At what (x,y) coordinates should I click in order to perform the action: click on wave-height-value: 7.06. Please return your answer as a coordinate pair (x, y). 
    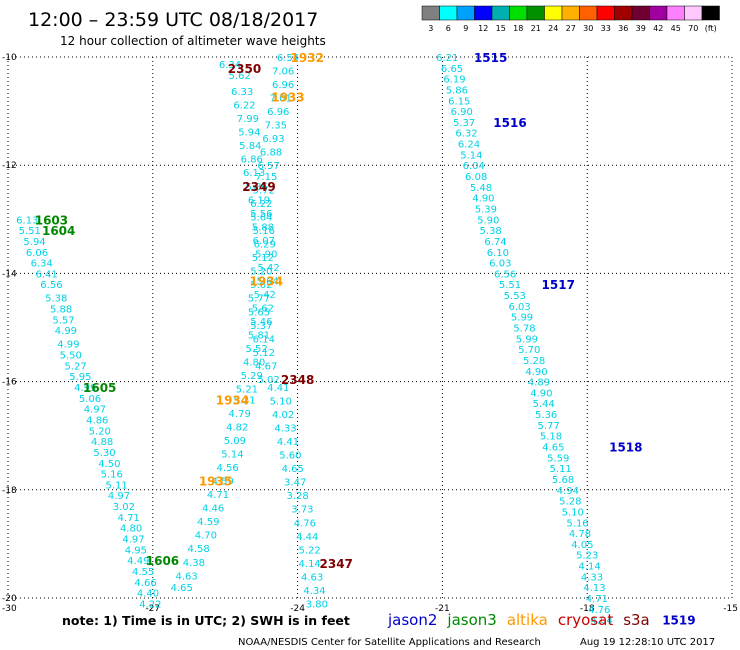
    Looking at the image, I should click on (283, 72).